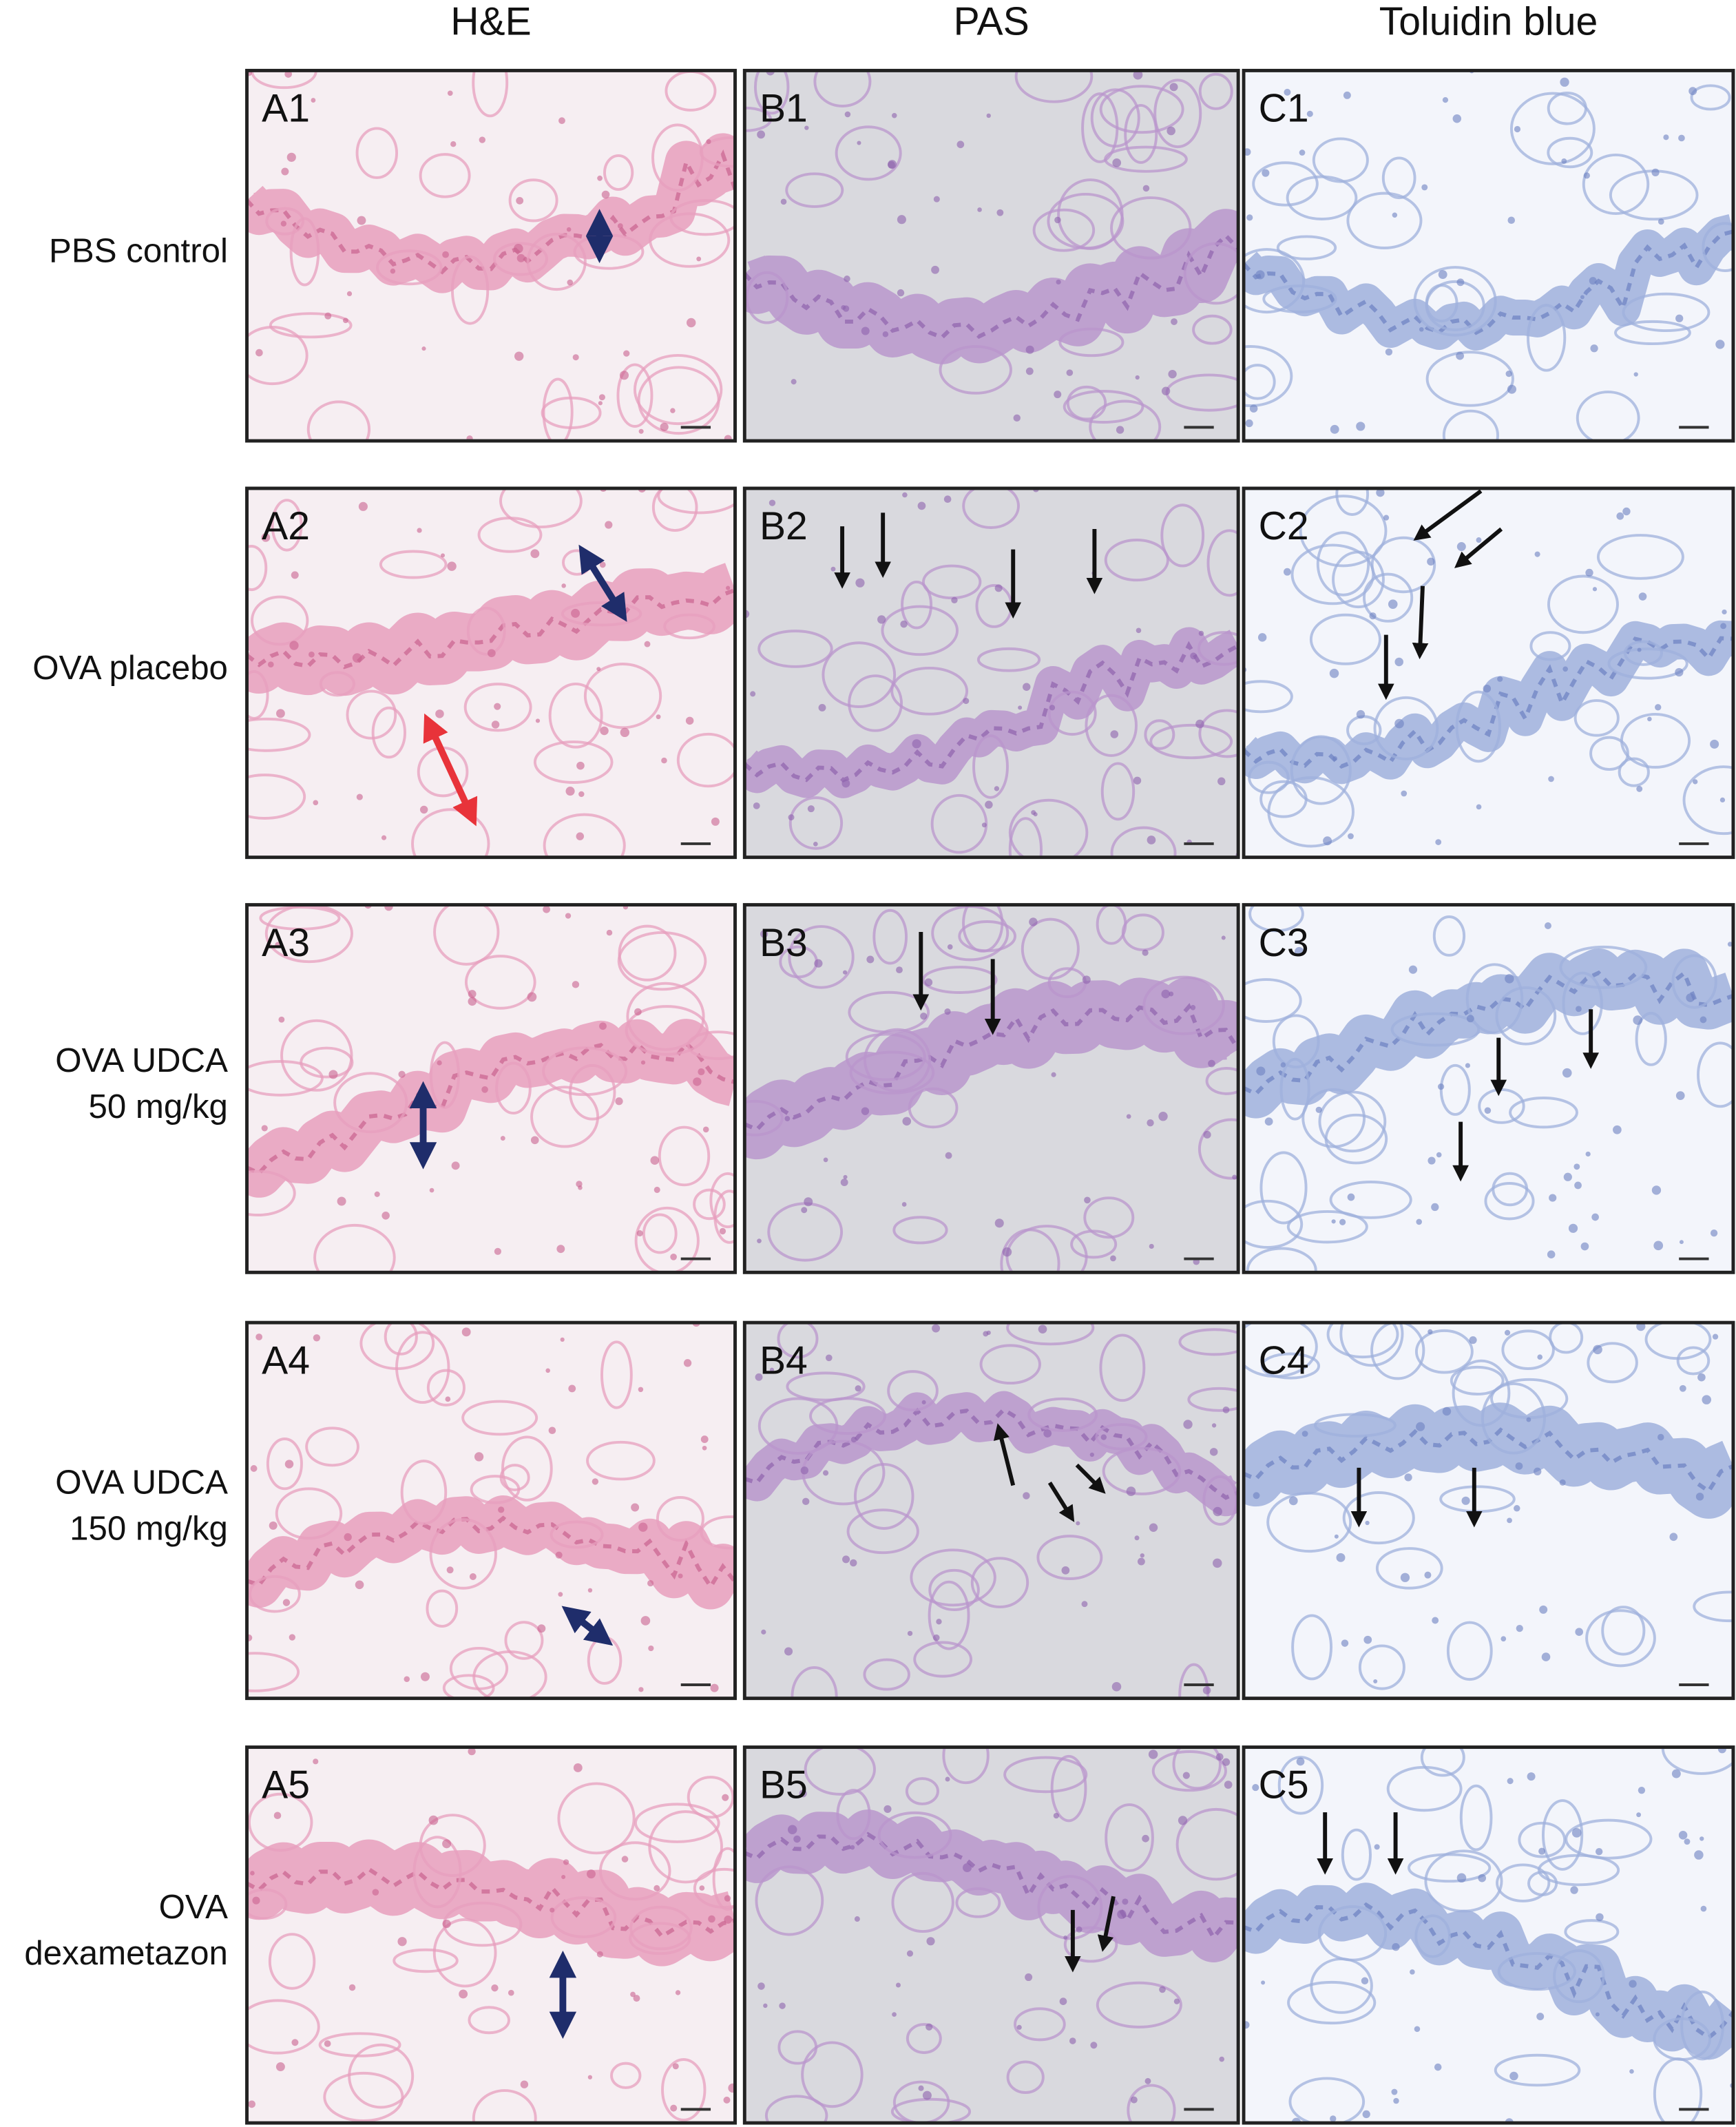 This screenshot has height=2127, width=1736. Describe the element at coordinates (1478, 547) in the screenshot. I see `arrow` at that location.